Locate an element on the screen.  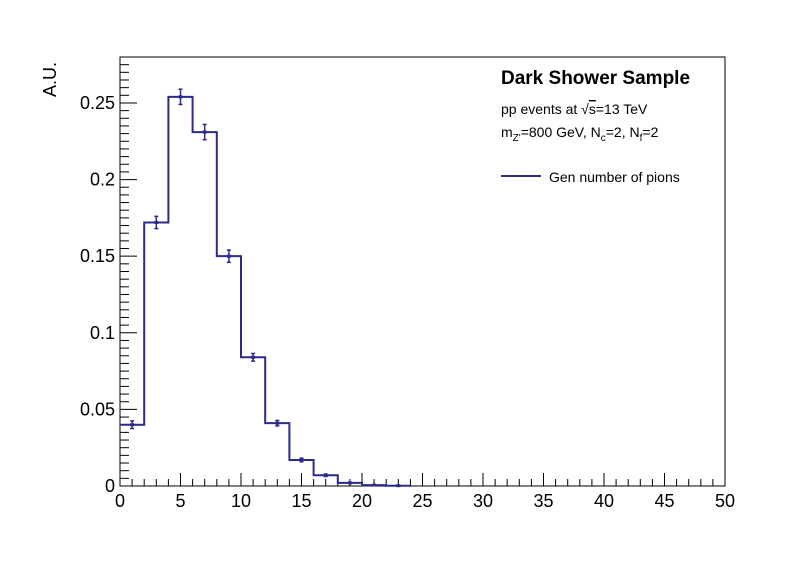
energy-info-line: pp events at √s=13 TeV is located at coordinates (574, 109).